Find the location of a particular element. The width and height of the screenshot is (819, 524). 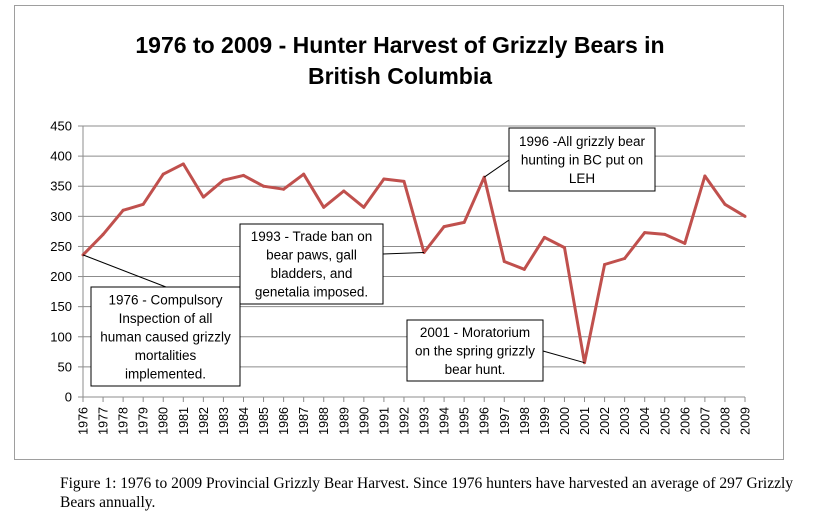

annotation-text: on the spring grizzly is located at coordinates (475, 350).